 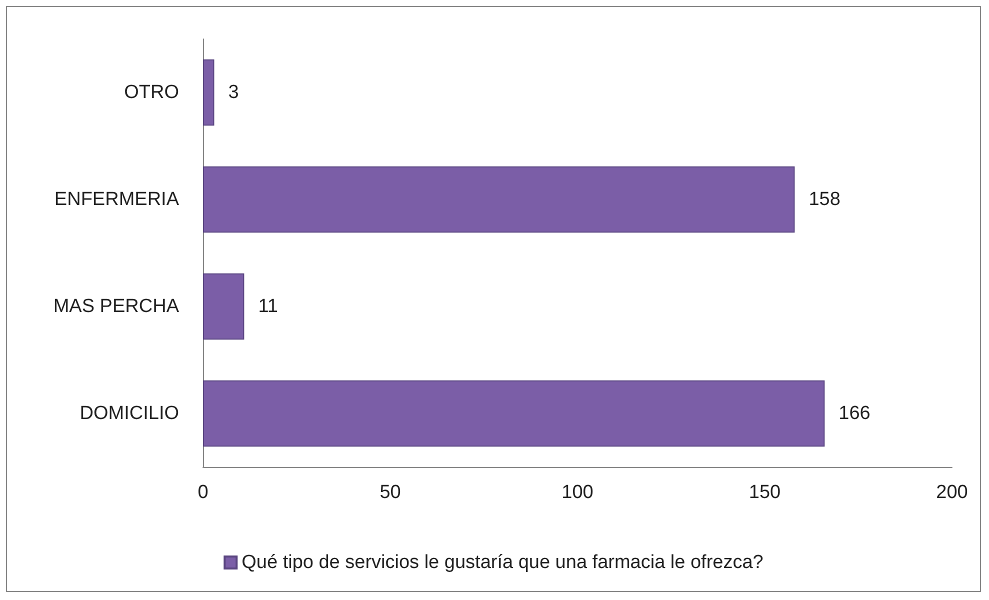 I want to click on y-tick-label: MAS PERCHA, so click(x=116, y=306).